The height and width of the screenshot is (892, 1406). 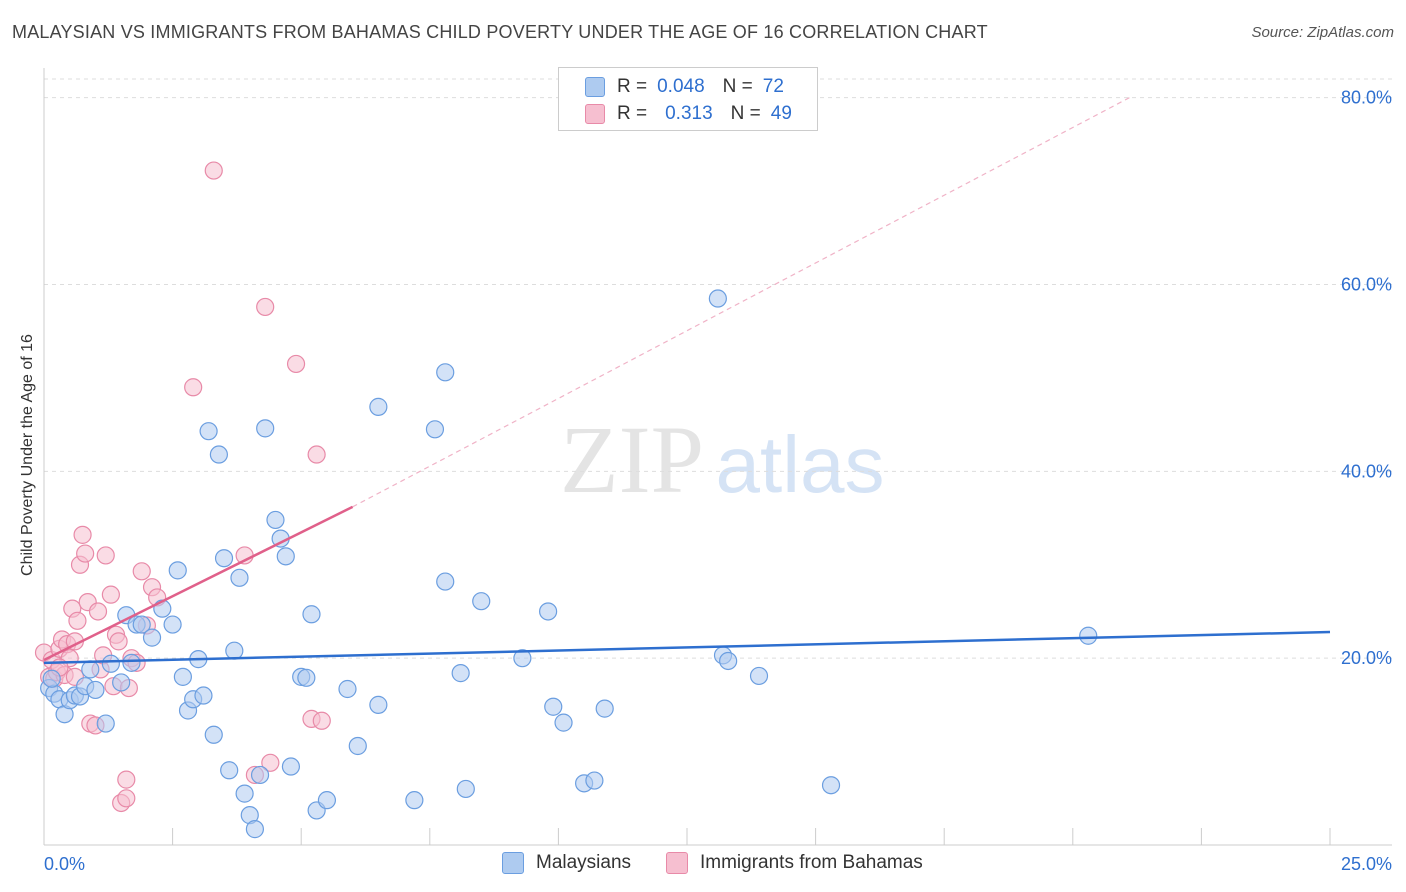 I want to click on watermark-zip: ZIP, so click(x=632, y=459).